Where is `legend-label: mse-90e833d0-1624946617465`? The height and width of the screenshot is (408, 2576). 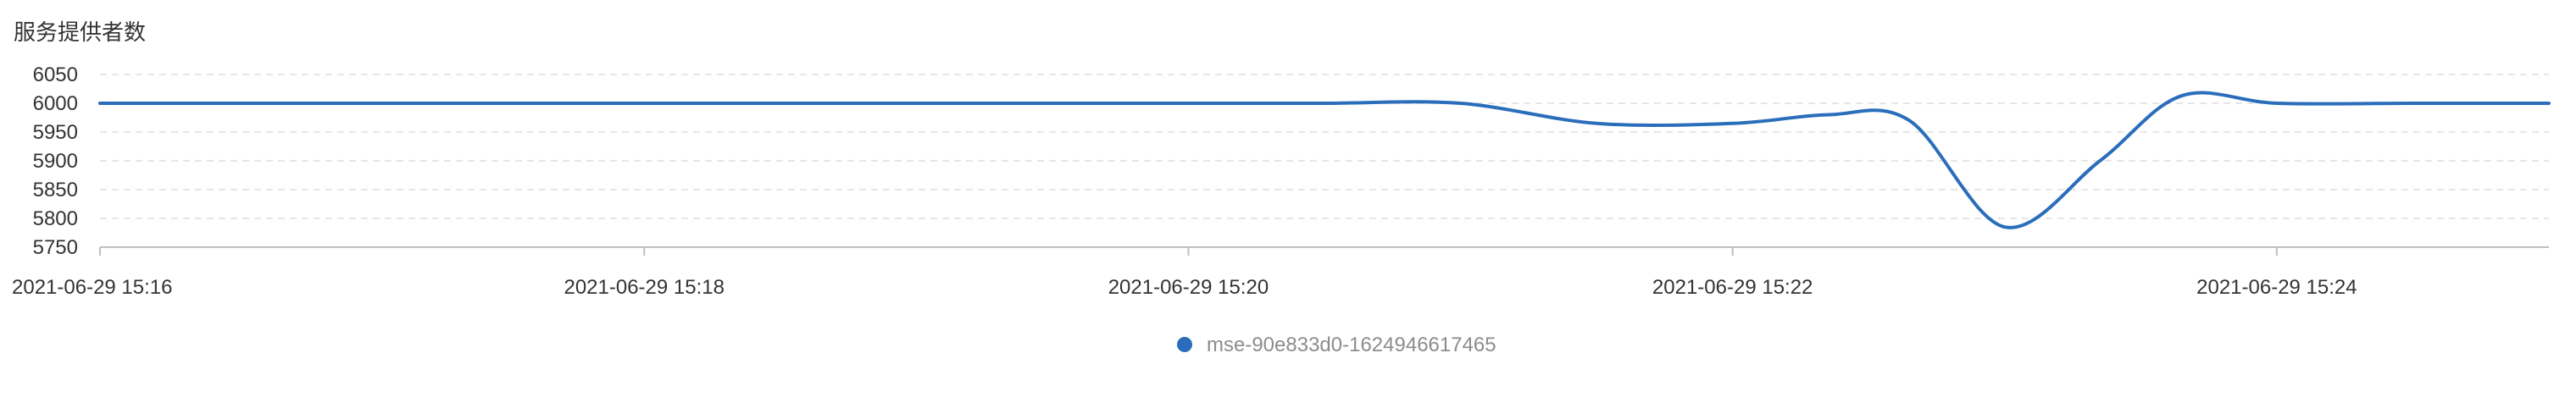
legend-label: mse-90e833d0-1624946617465 is located at coordinates (1351, 345).